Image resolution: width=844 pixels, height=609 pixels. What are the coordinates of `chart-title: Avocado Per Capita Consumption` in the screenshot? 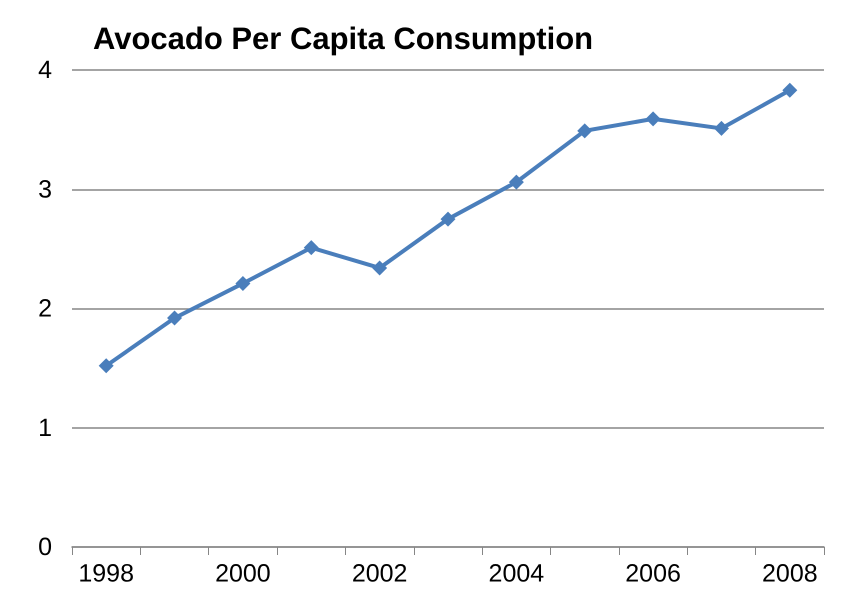 It's located at (343, 38).